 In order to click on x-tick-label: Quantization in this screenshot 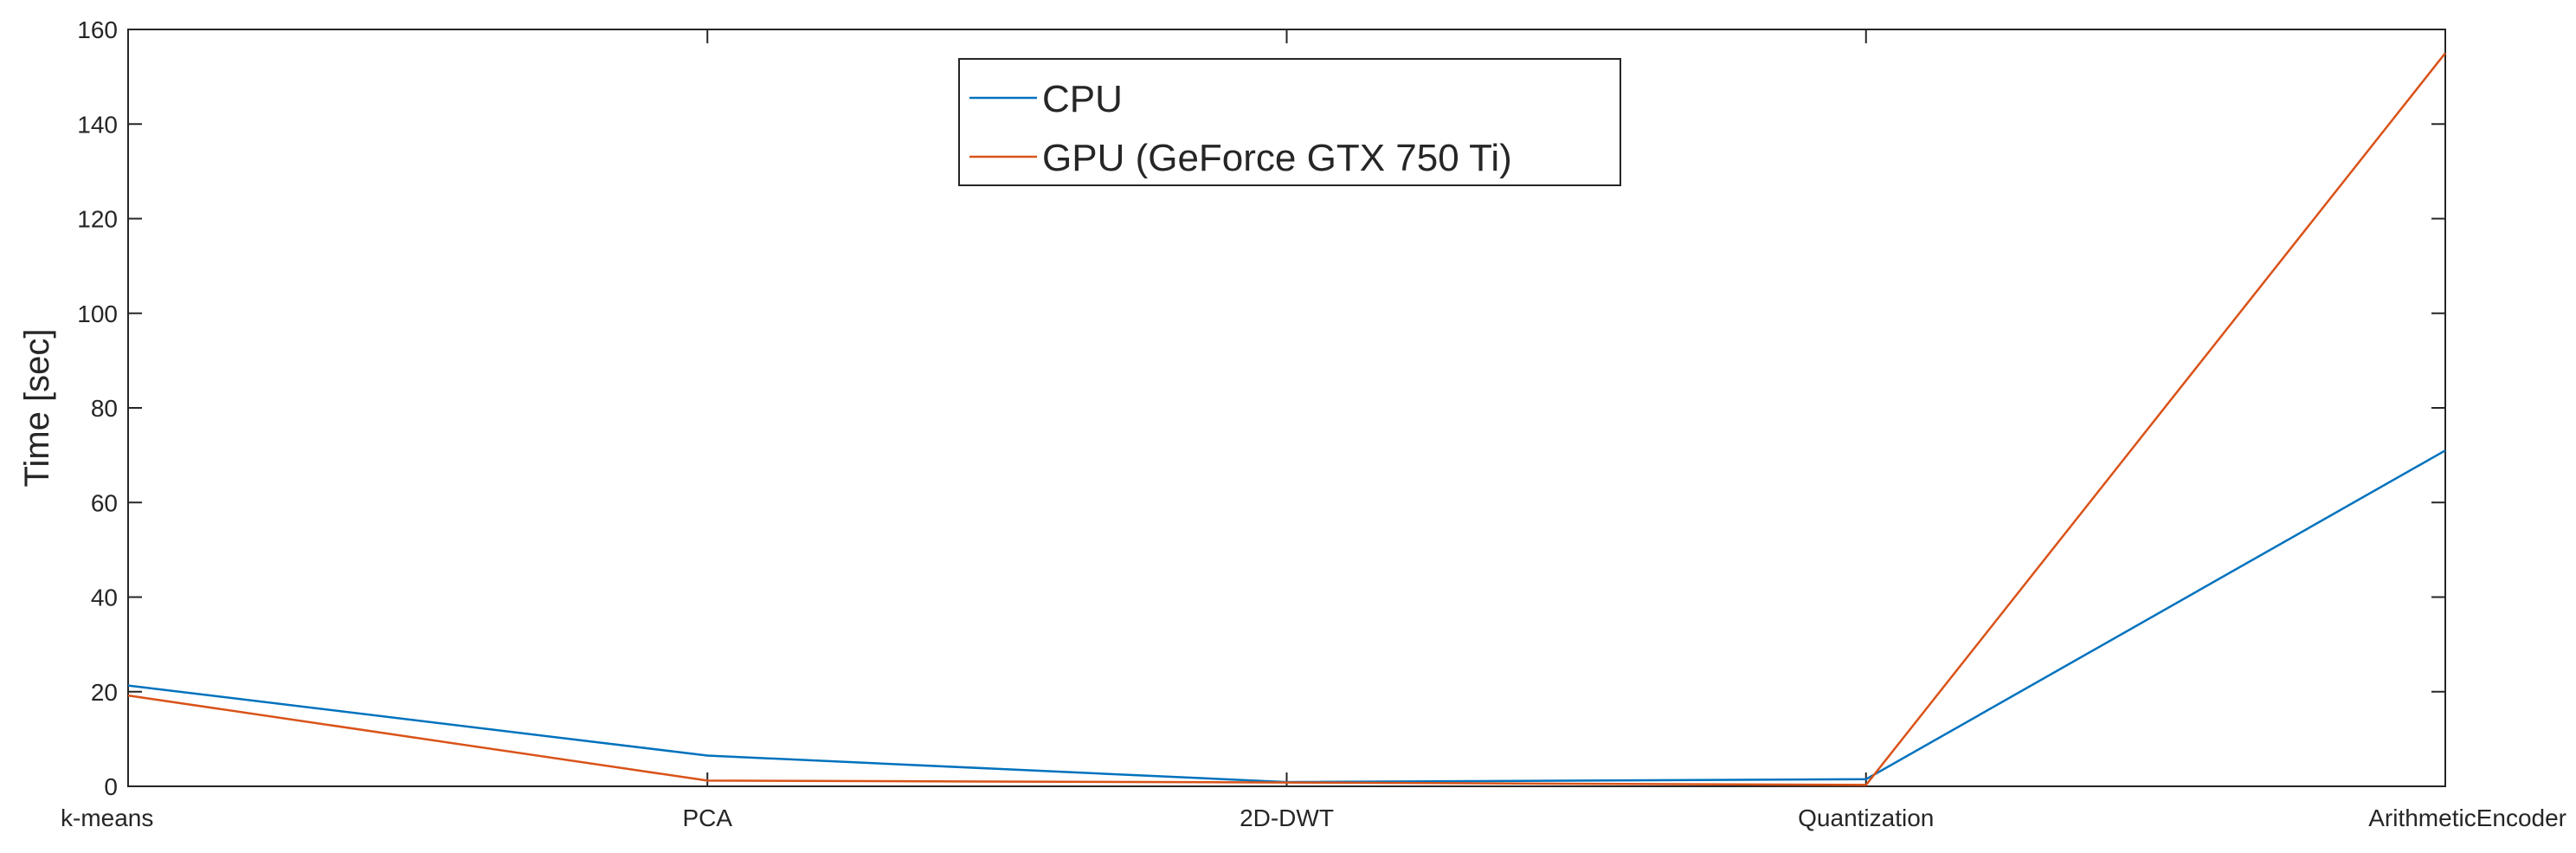, I will do `click(1866, 818)`.